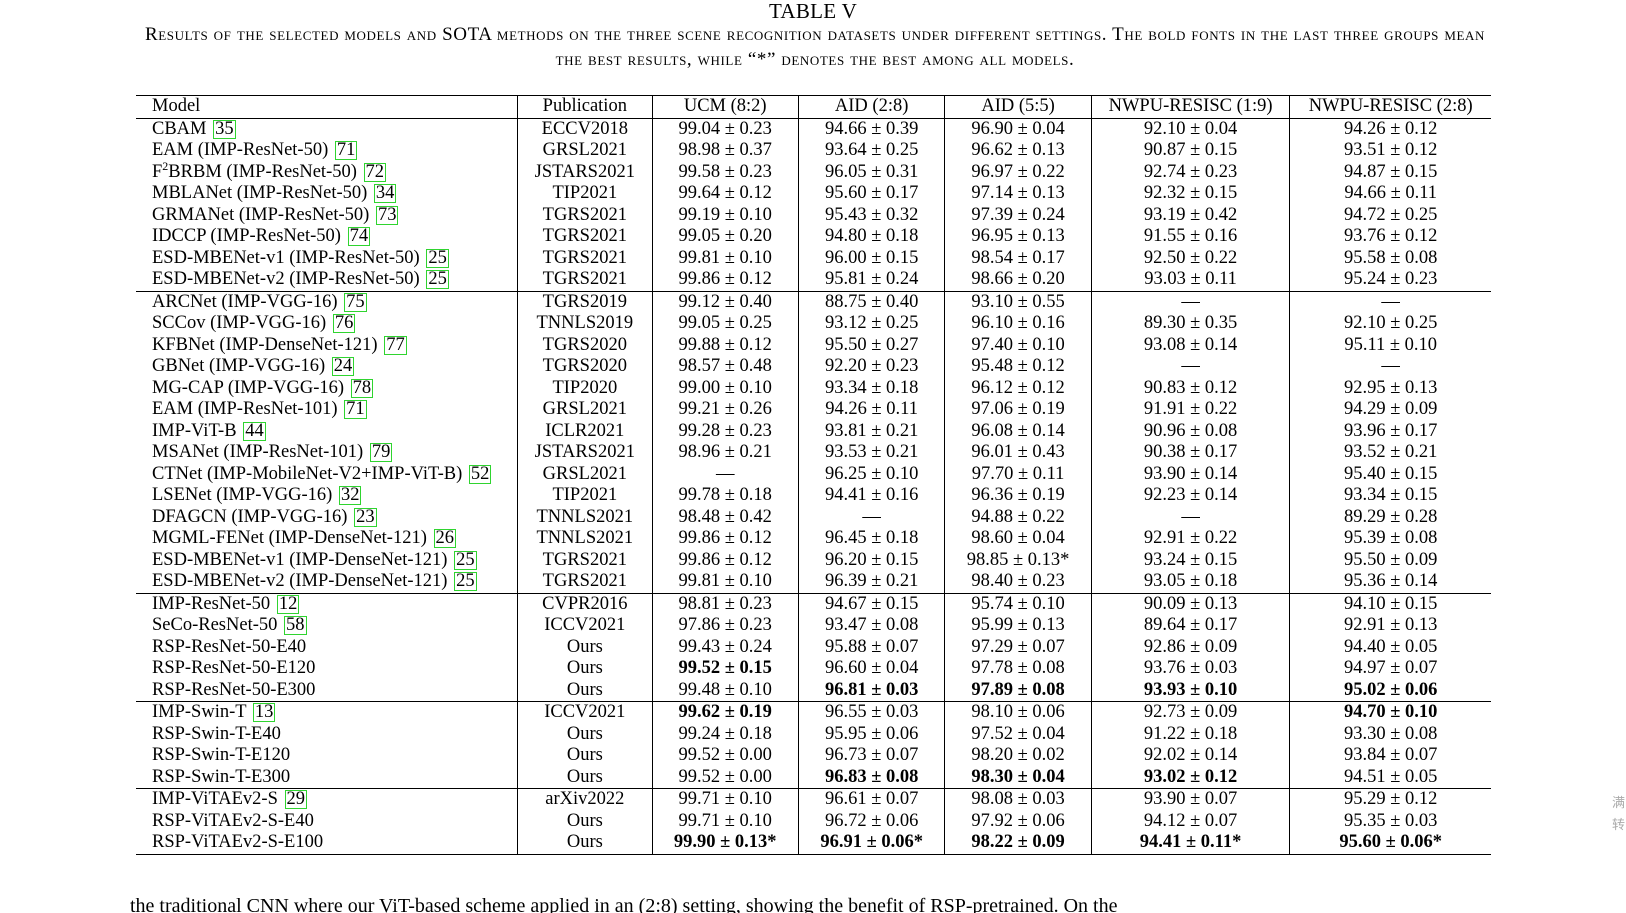 The image size is (1626, 913). I want to click on cell-ucm-8-2: 99.00 ± 0.10, so click(725, 388).